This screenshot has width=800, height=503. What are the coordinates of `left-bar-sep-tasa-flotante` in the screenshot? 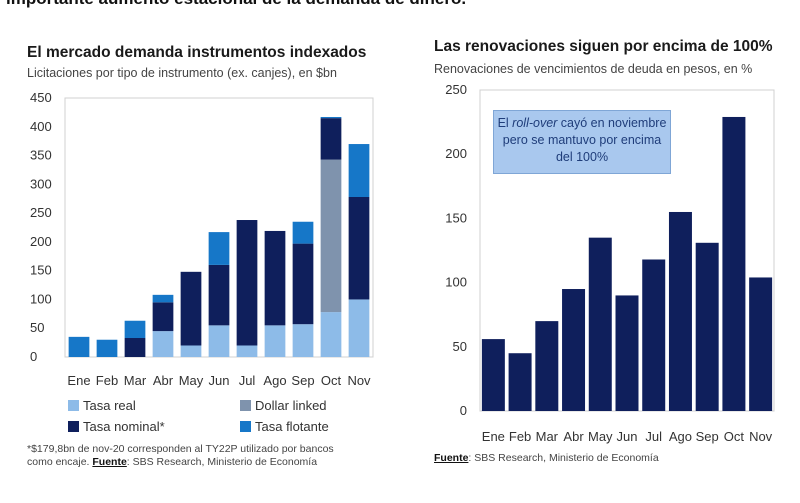 It's located at (303, 232).